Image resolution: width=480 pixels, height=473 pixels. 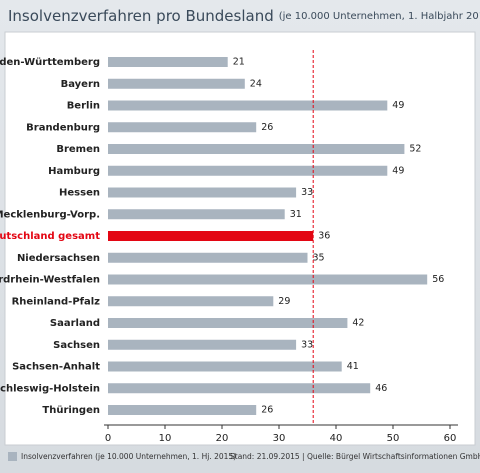 What do you see at coordinates (50, 280) in the screenshot?
I see `category-label: Nordrhein-Westfalen` at bounding box center [50, 280].